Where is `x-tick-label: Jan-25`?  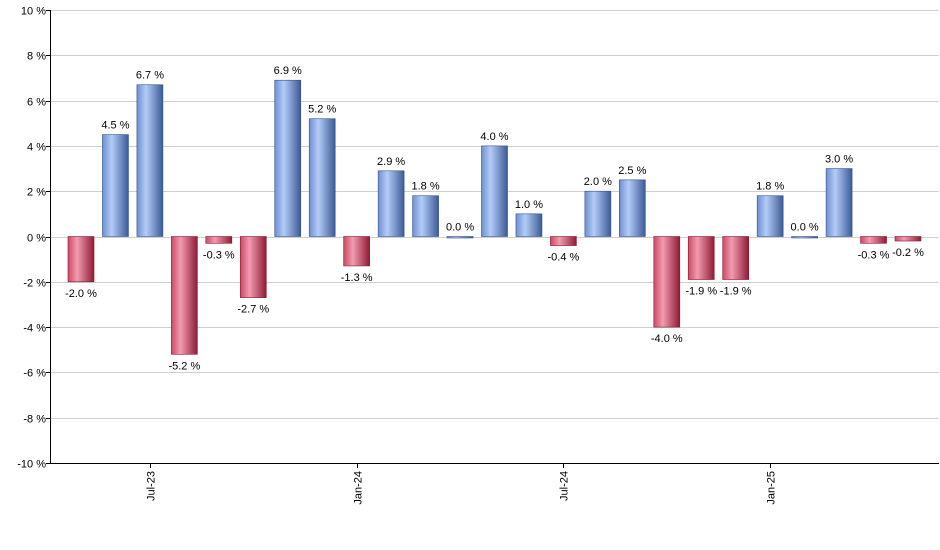
x-tick-label: Jan-25 is located at coordinates (772, 488).